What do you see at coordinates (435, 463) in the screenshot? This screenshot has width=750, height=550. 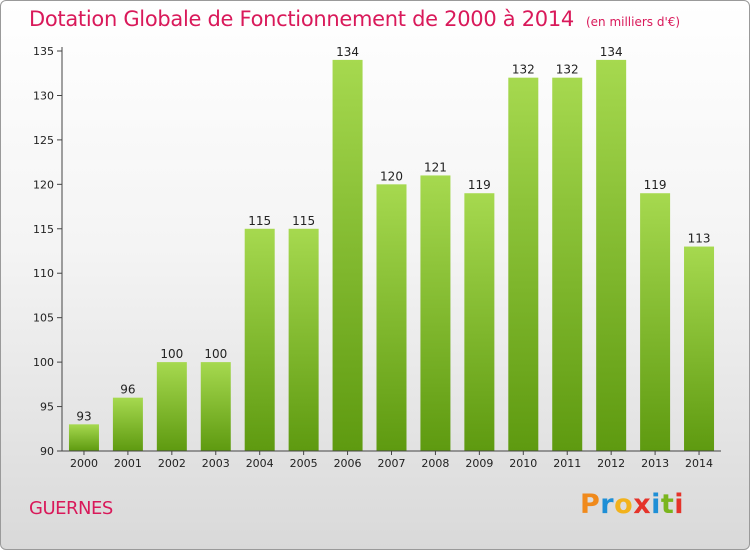 I see `x-tick-label-2008: 2008` at bounding box center [435, 463].